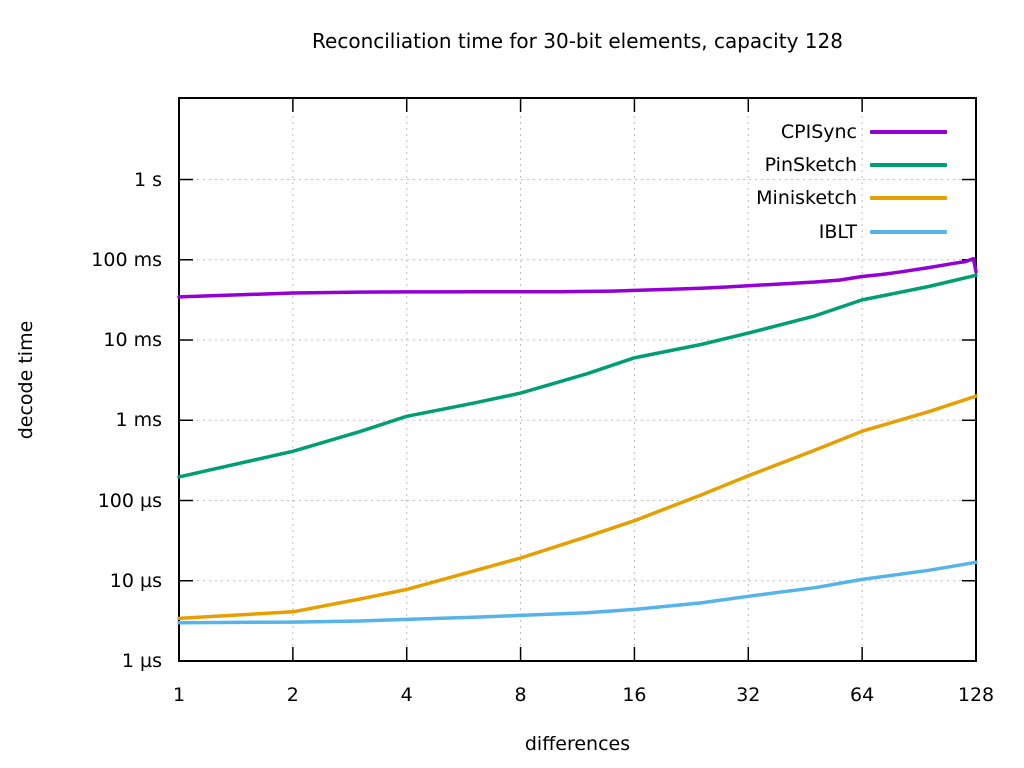  I want to click on y-tick-label: 100 µs, so click(129, 500).